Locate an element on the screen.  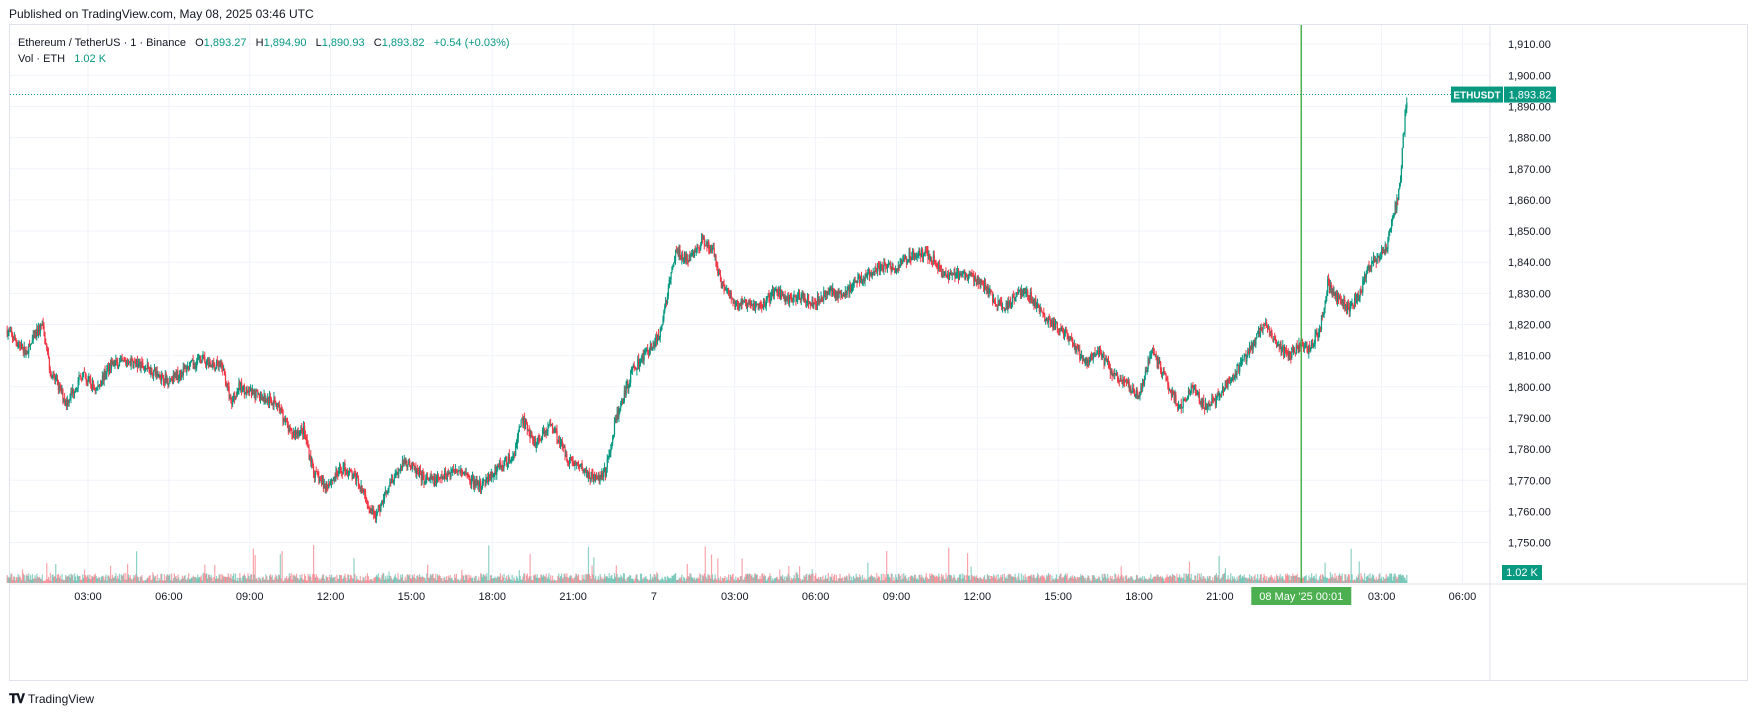
volume-label: Vol · ETH is located at coordinates (42, 59).